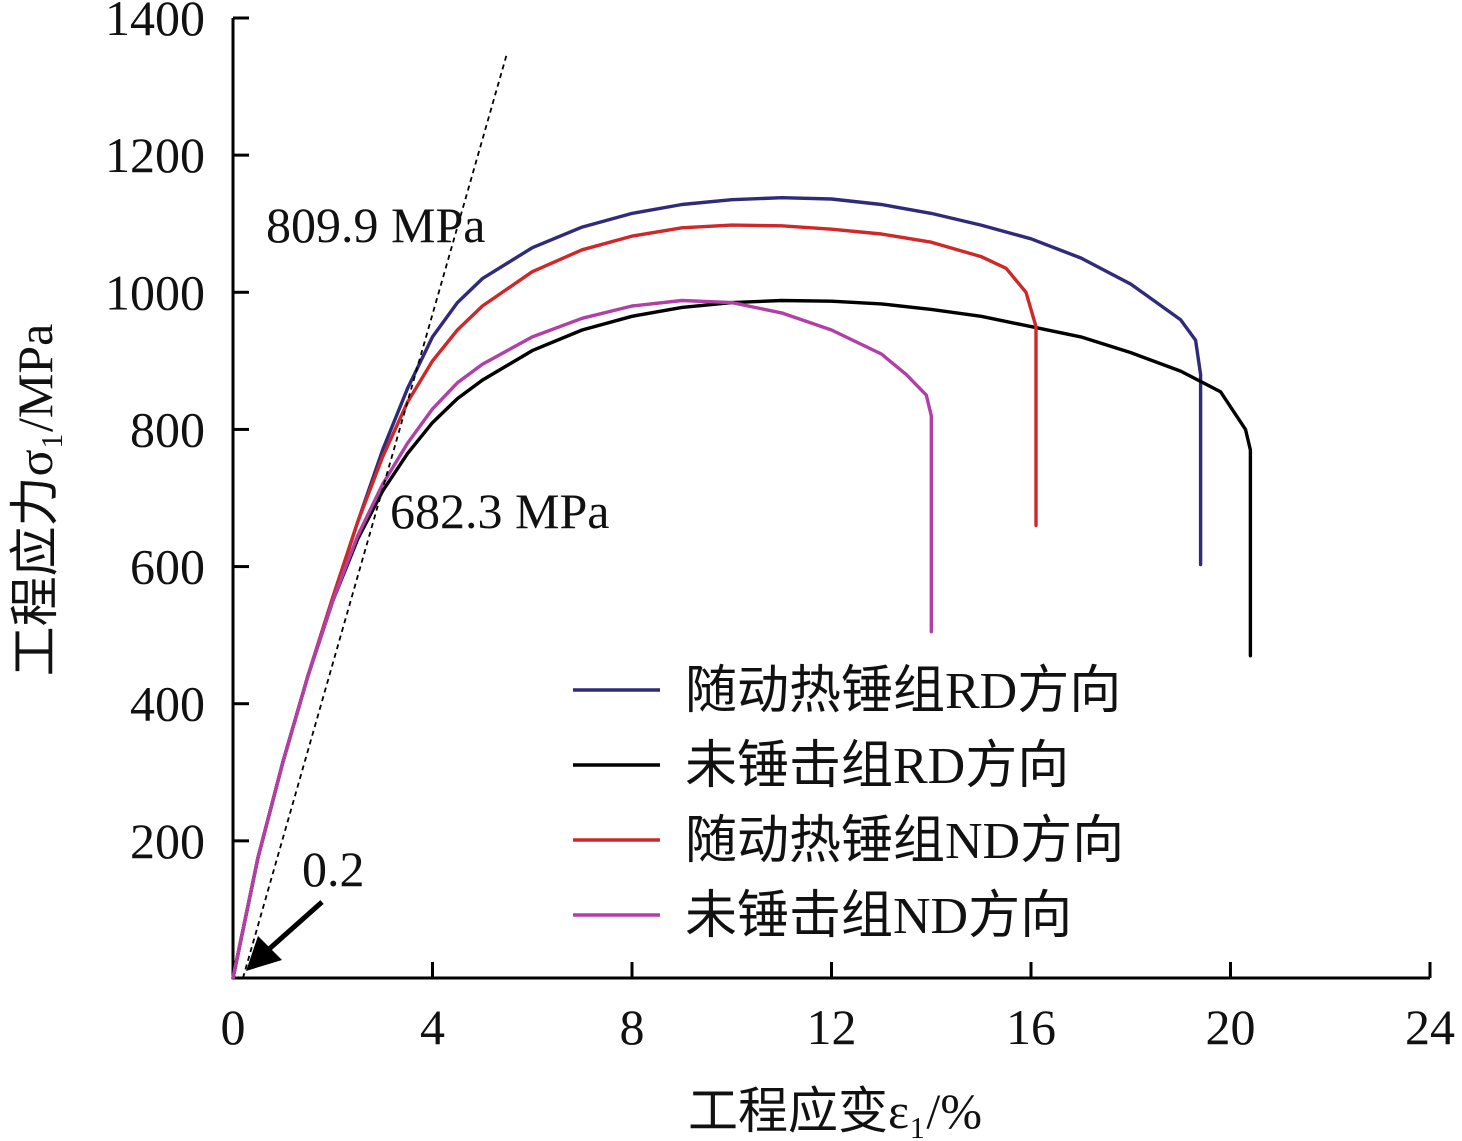 Image resolution: width=1462 pixels, height=1141 pixels. I want to click on arrow-head, so click(264, 953).